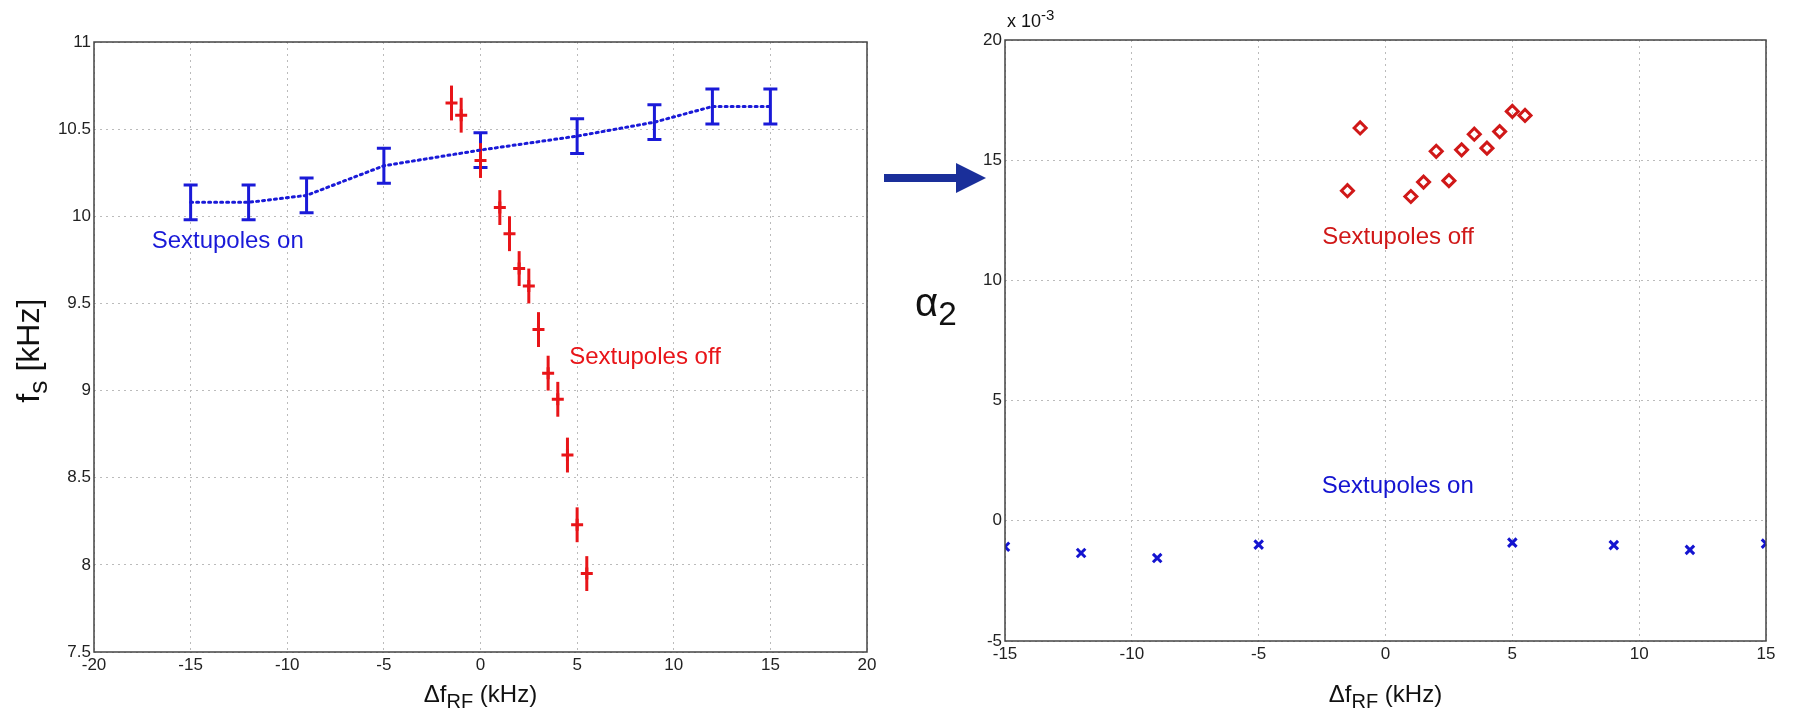 Image resolution: width=1793 pixels, height=726 pixels. Describe the element at coordinates (79, 477) in the screenshot. I see `y-tick-label: 8.5` at that location.